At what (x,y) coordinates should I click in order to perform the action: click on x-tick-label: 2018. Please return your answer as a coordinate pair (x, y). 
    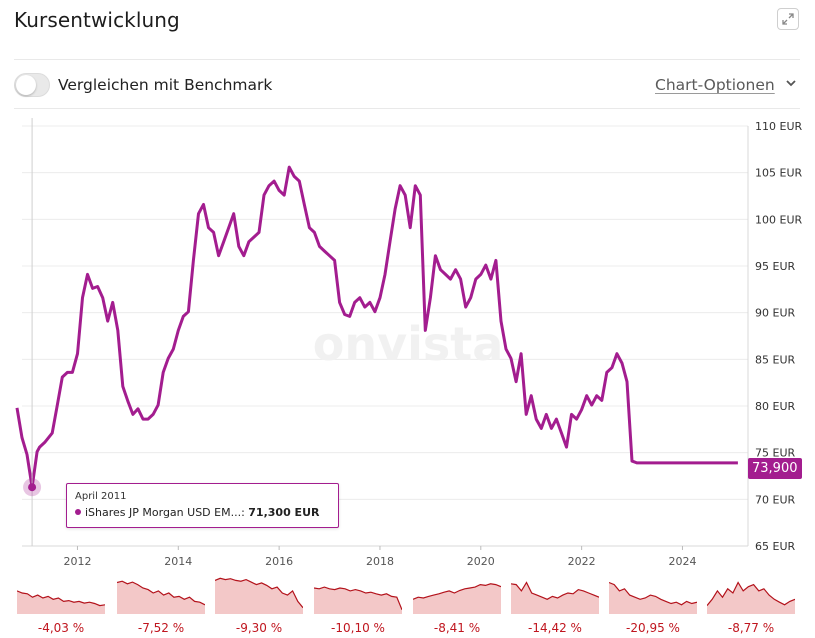
    Looking at the image, I should click on (380, 561).